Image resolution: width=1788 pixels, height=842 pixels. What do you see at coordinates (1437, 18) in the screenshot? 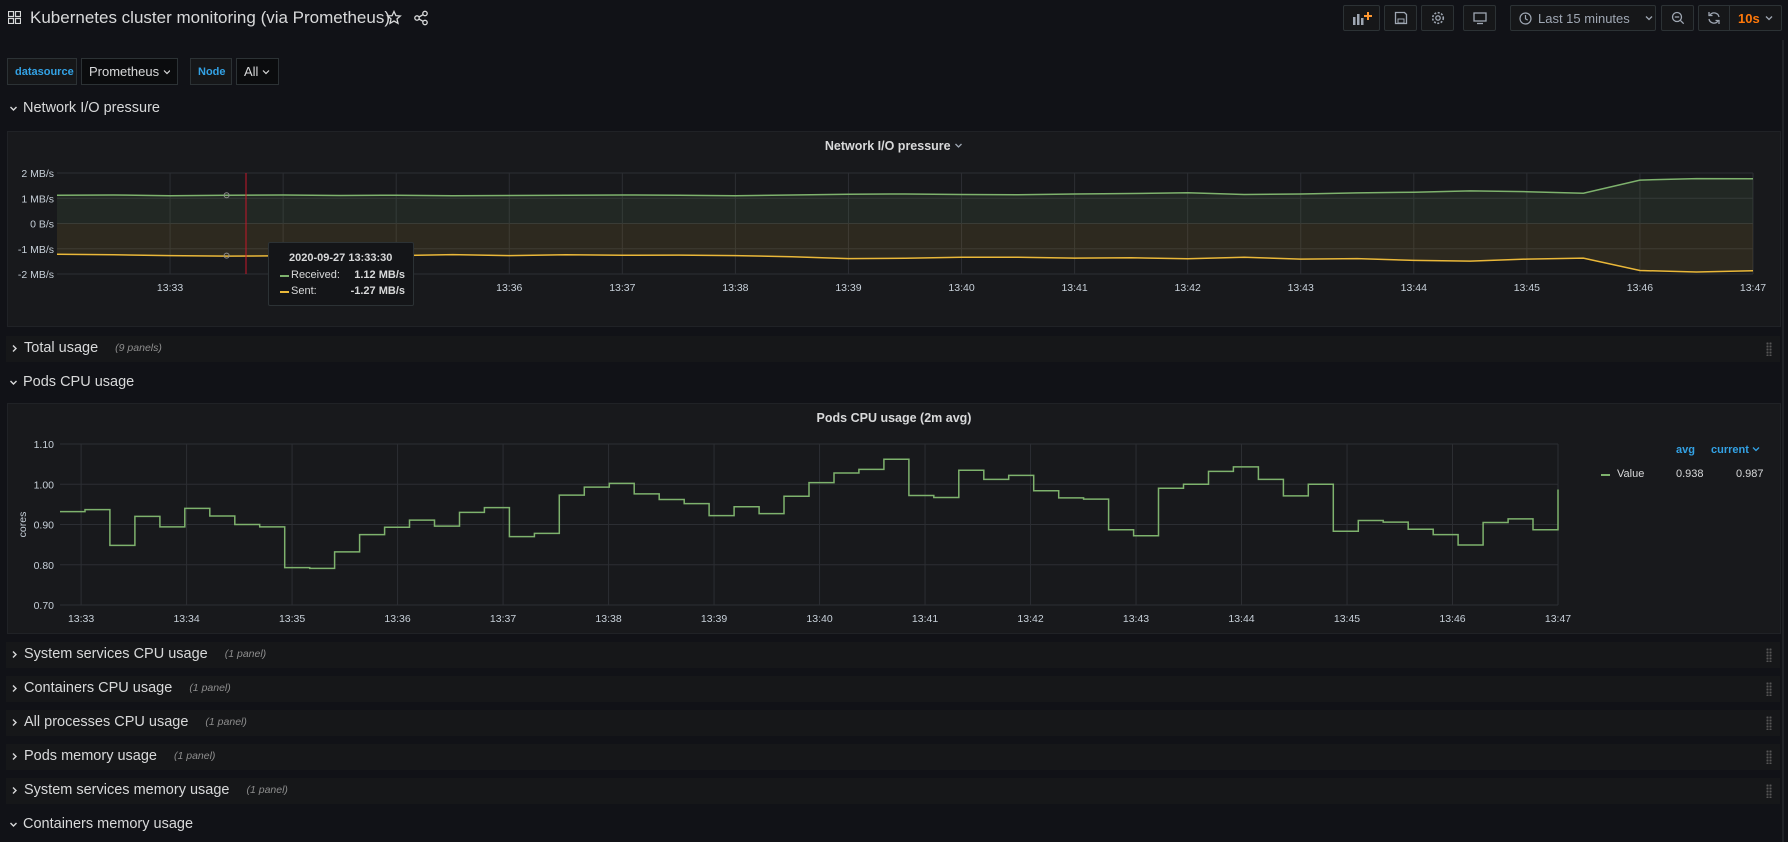
I see `dashboard-settings-button` at bounding box center [1437, 18].